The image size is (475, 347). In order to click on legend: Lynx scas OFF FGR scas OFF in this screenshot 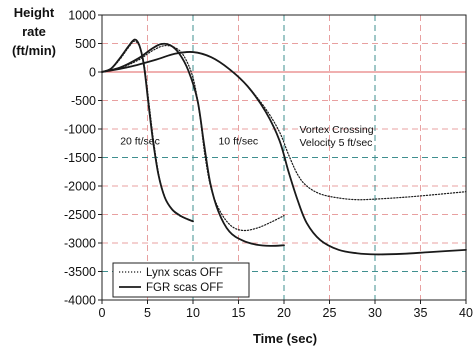, I will do `click(181, 280)`.